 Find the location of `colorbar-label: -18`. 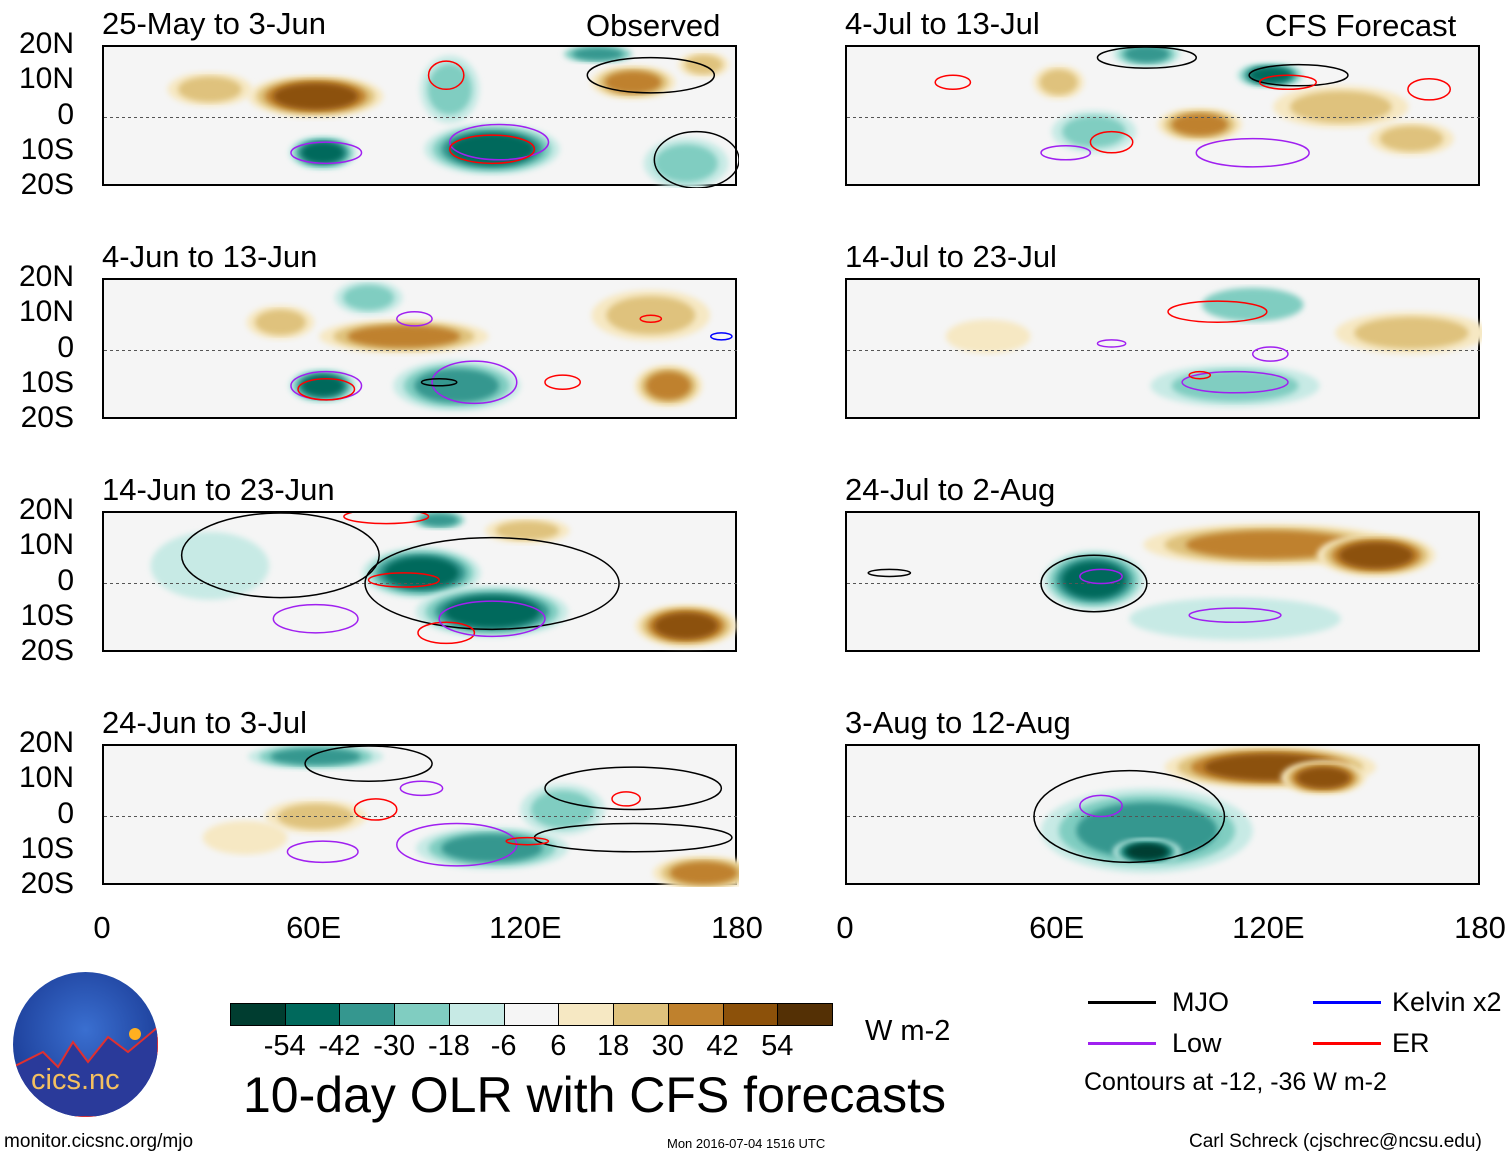

colorbar-label: -18 is located at coordinates (448, 1046).